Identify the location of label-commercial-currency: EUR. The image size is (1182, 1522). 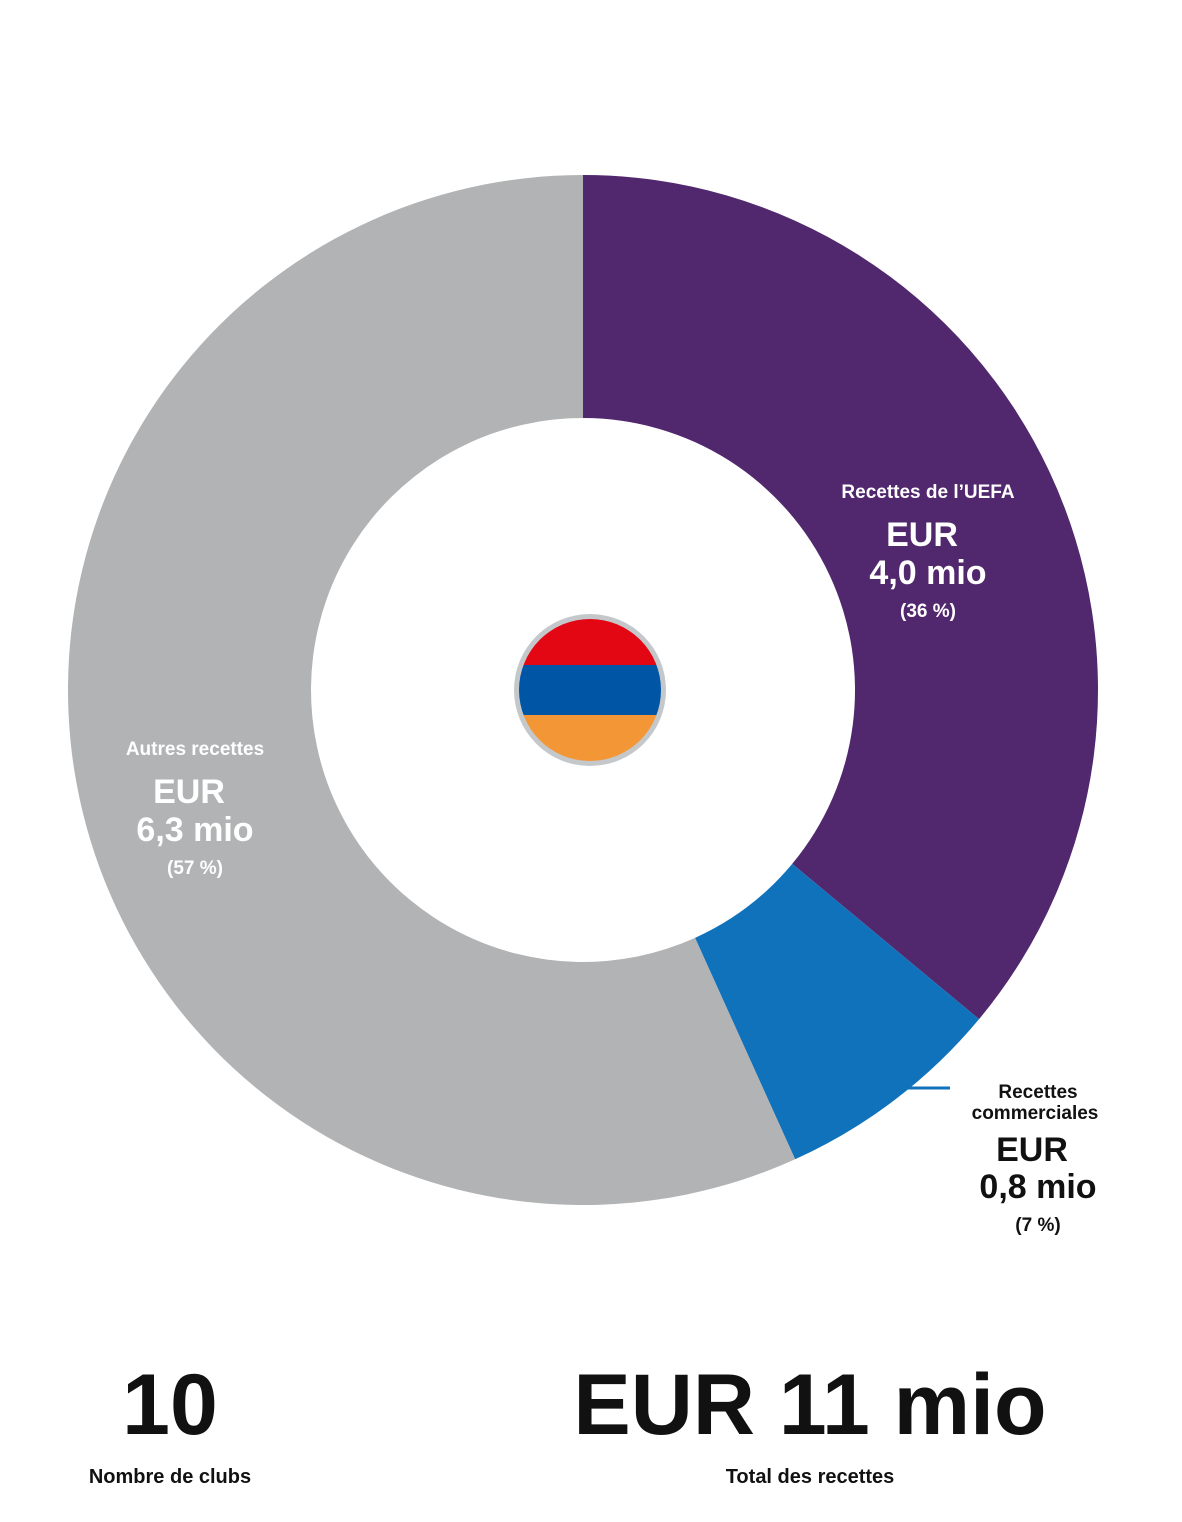
(1032, 1150).